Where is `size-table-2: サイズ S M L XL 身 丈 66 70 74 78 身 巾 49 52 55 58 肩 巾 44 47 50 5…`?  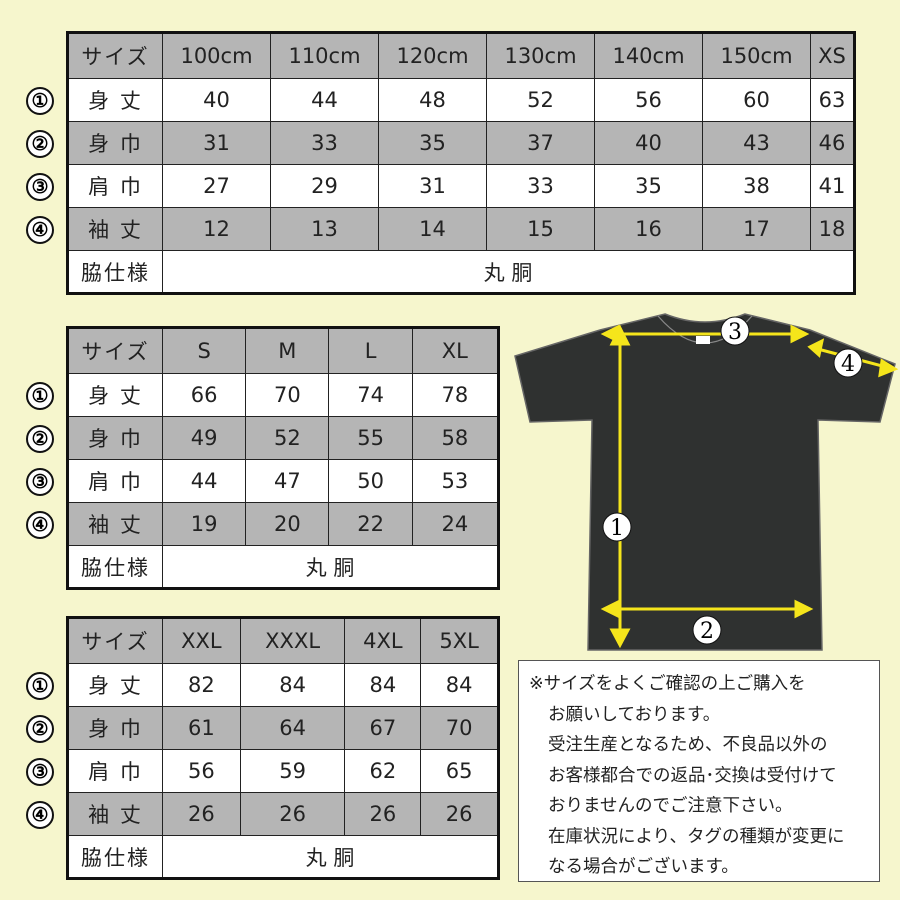 size-table-2: サイズ S M L XL 身 丈 66 70 74 78 身 巾 49 52 55 58 肩 巾 44 47 50 5… is located at coordinates (283, 458).